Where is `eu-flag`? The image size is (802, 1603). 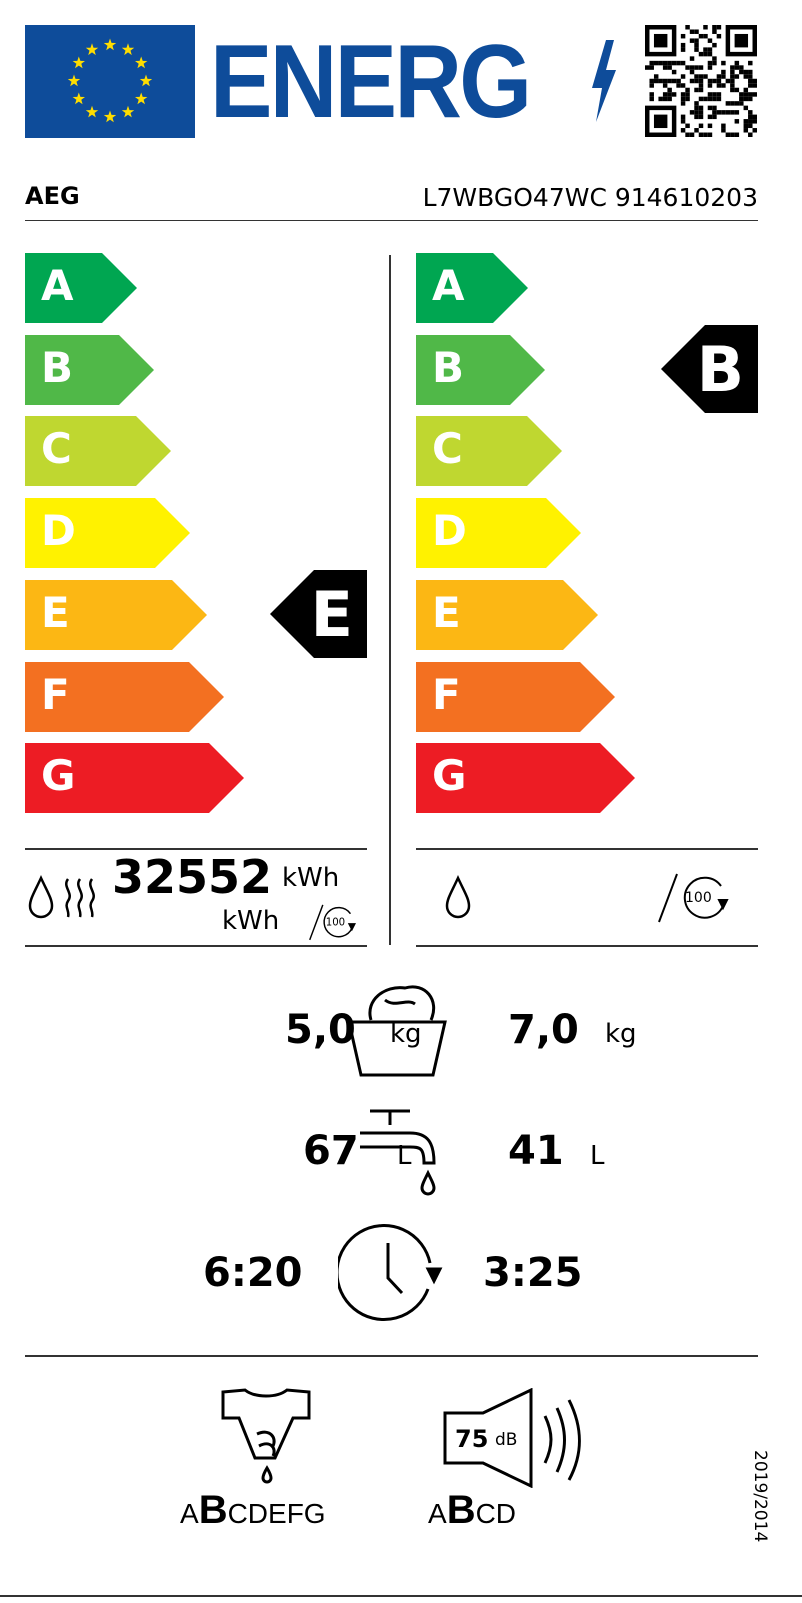
eu-flag is located at coordinates (110, 81).